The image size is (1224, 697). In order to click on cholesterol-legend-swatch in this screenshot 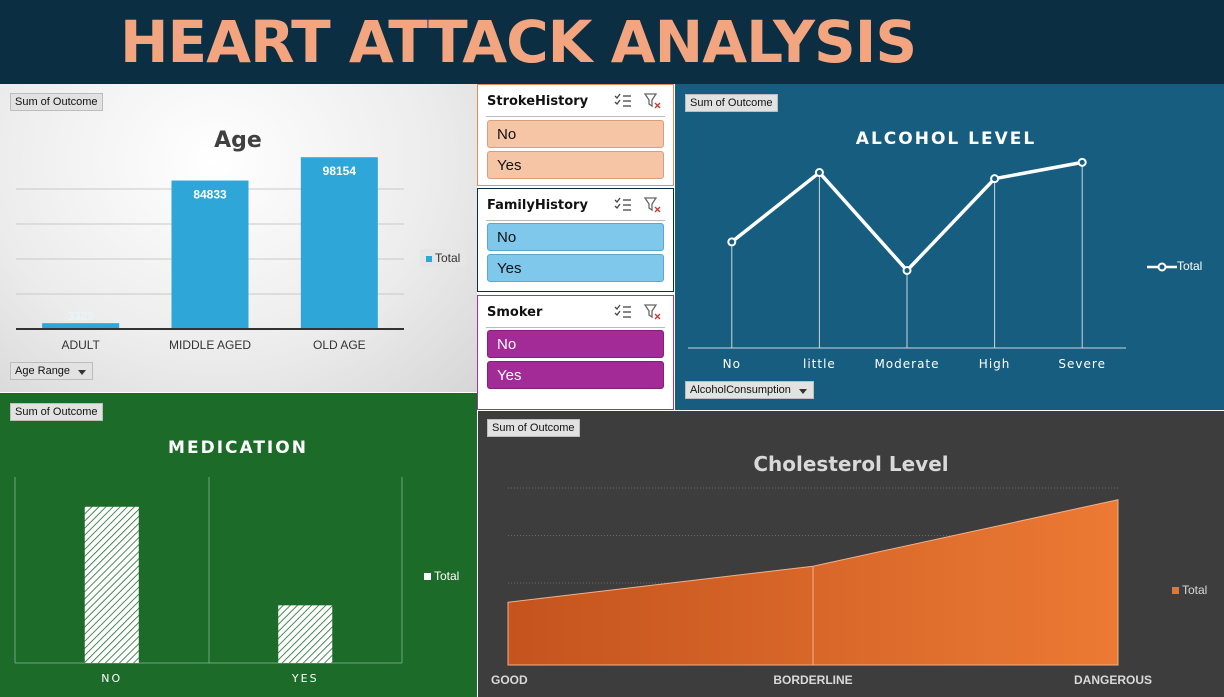, I will do `click(1175, 590)`.